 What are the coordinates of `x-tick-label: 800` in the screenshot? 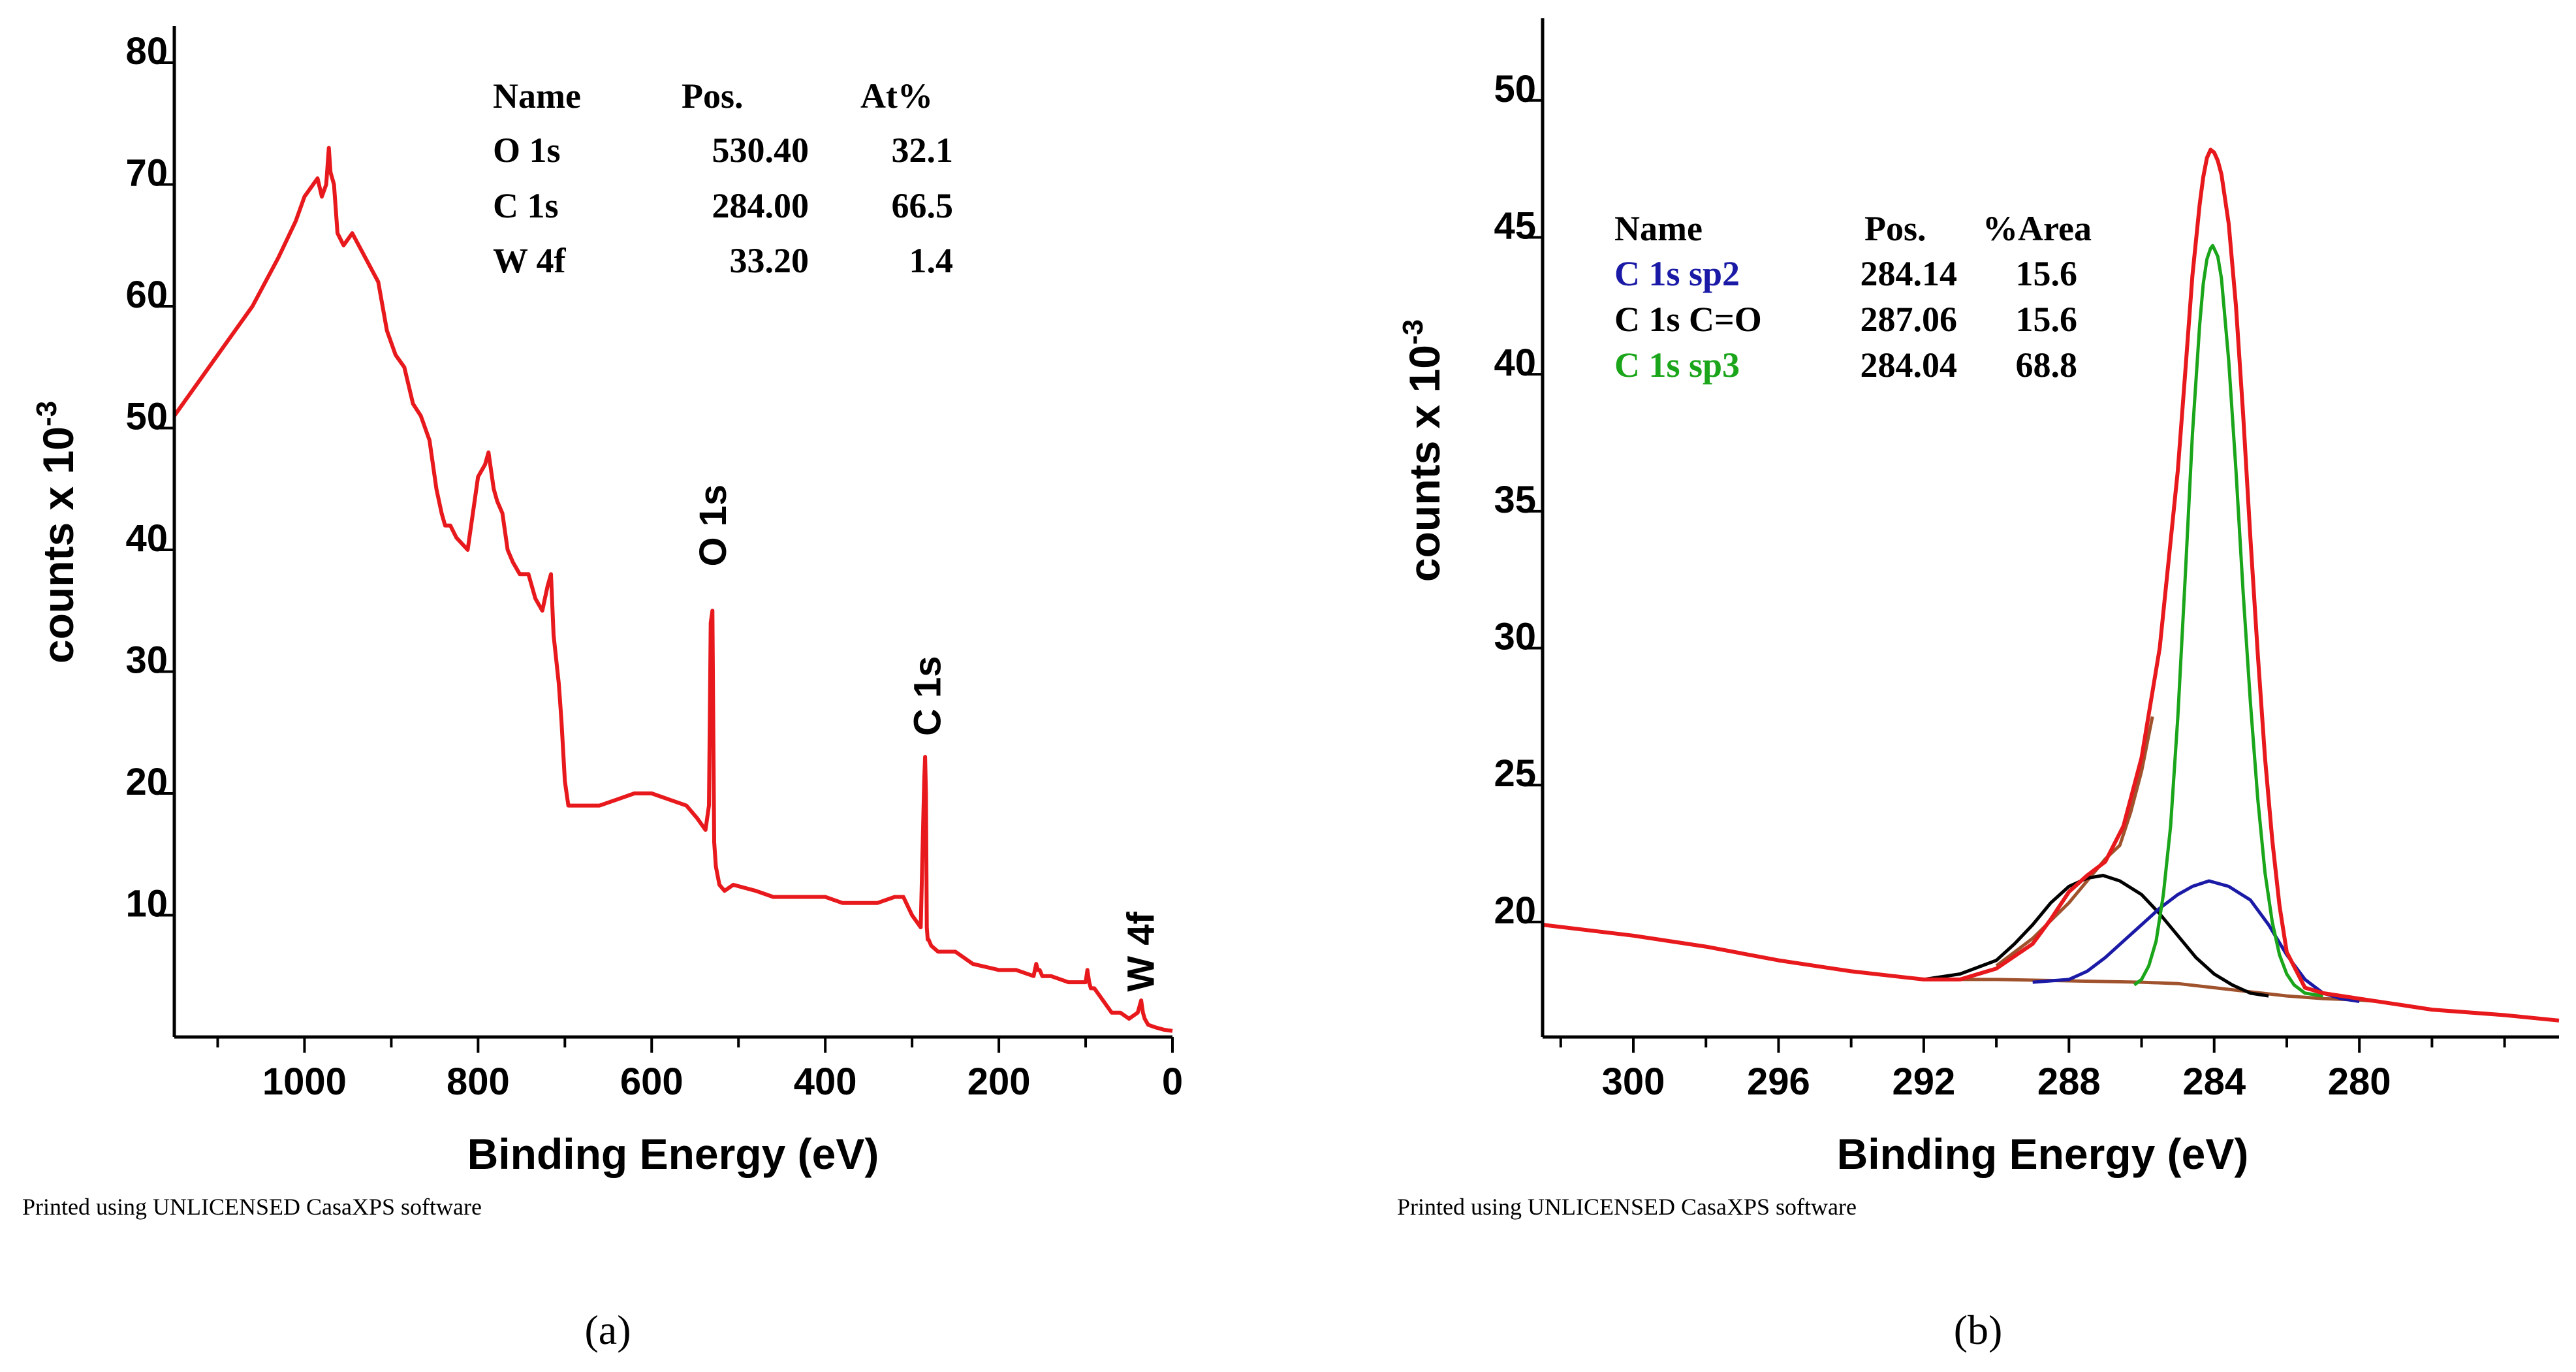 It's located at (478, 1082).